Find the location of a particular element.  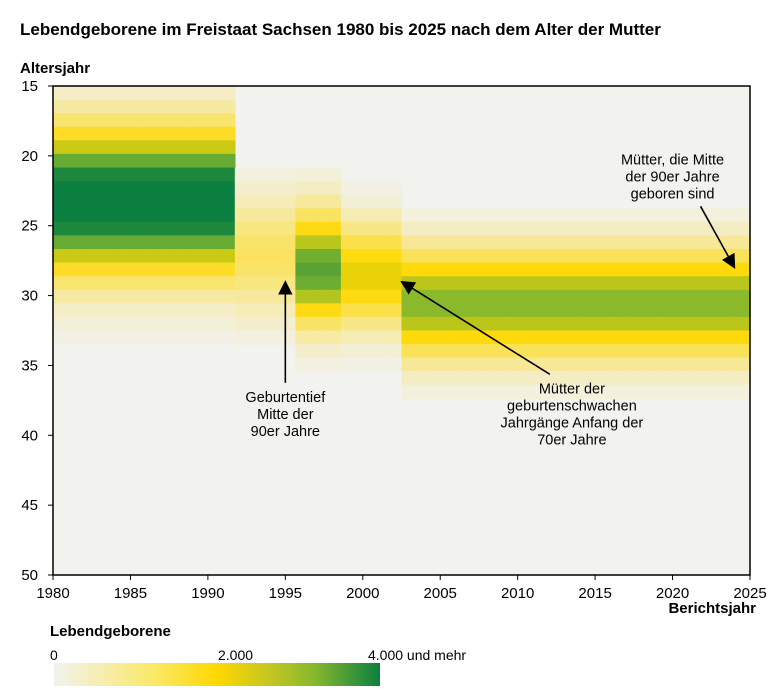

annotation-text: 70er Jahre is located at coordinates (571, 440).